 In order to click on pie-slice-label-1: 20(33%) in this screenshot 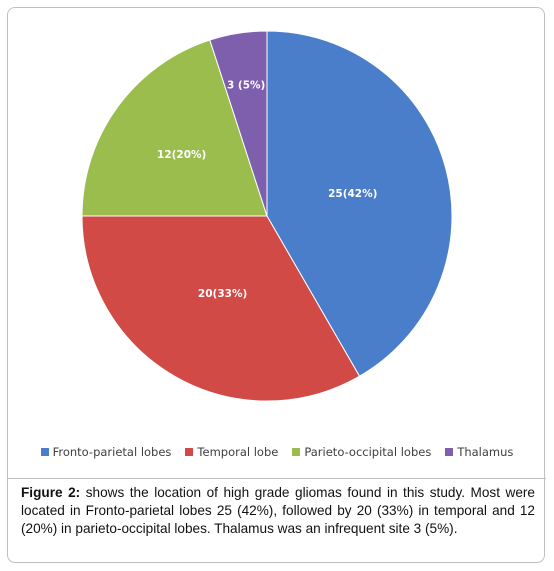, I will do `click(222, 294)`.